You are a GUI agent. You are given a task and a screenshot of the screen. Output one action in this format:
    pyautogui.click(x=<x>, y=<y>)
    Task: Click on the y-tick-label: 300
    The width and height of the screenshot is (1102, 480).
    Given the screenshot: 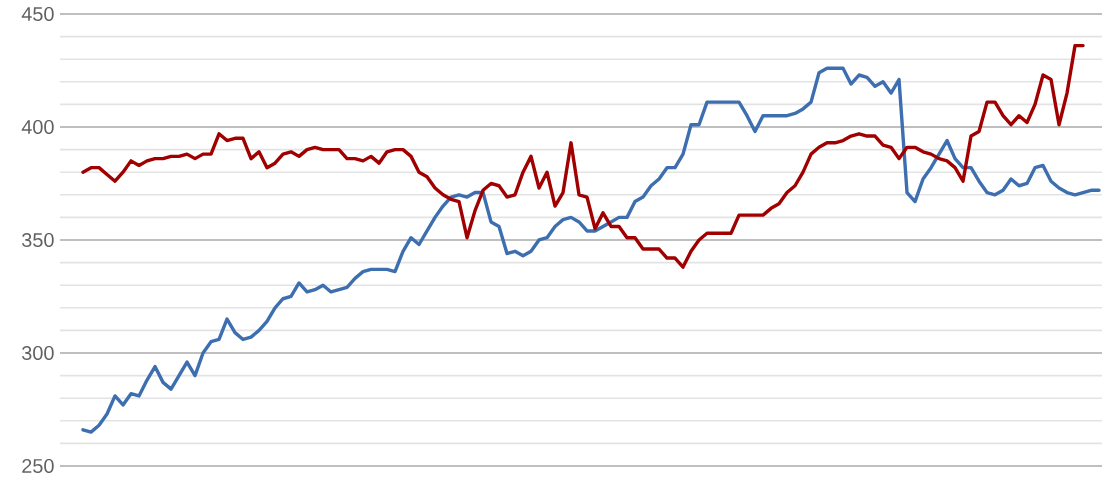 What is the action you would take?
    pyautogui.click(x=38, y=353)
    